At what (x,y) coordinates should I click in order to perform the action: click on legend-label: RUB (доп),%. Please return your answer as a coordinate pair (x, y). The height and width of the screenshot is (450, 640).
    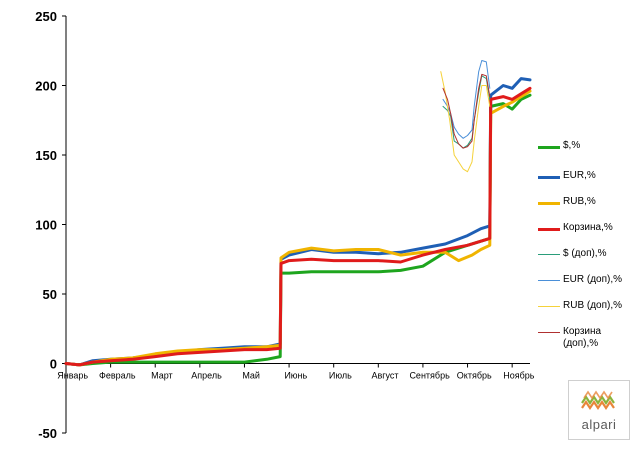
    Looking at the image, I should click on (593, 305).